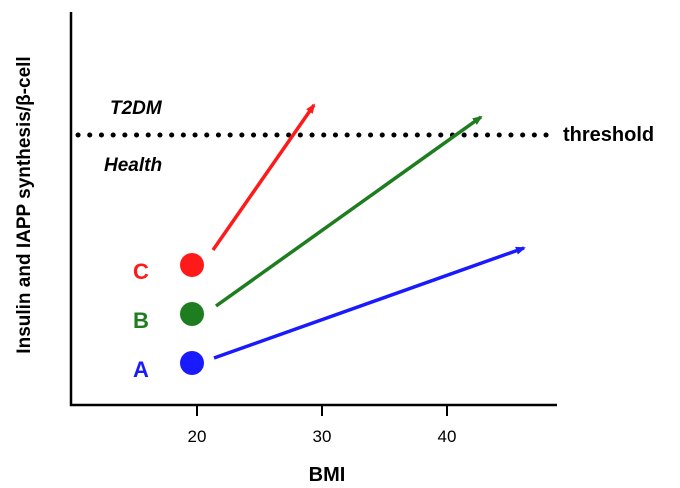 This screenshot has height=488, width=680. I want to click on y-axis-title: Insulin and IAPP synthesis/β-cell, so click(24, 204).